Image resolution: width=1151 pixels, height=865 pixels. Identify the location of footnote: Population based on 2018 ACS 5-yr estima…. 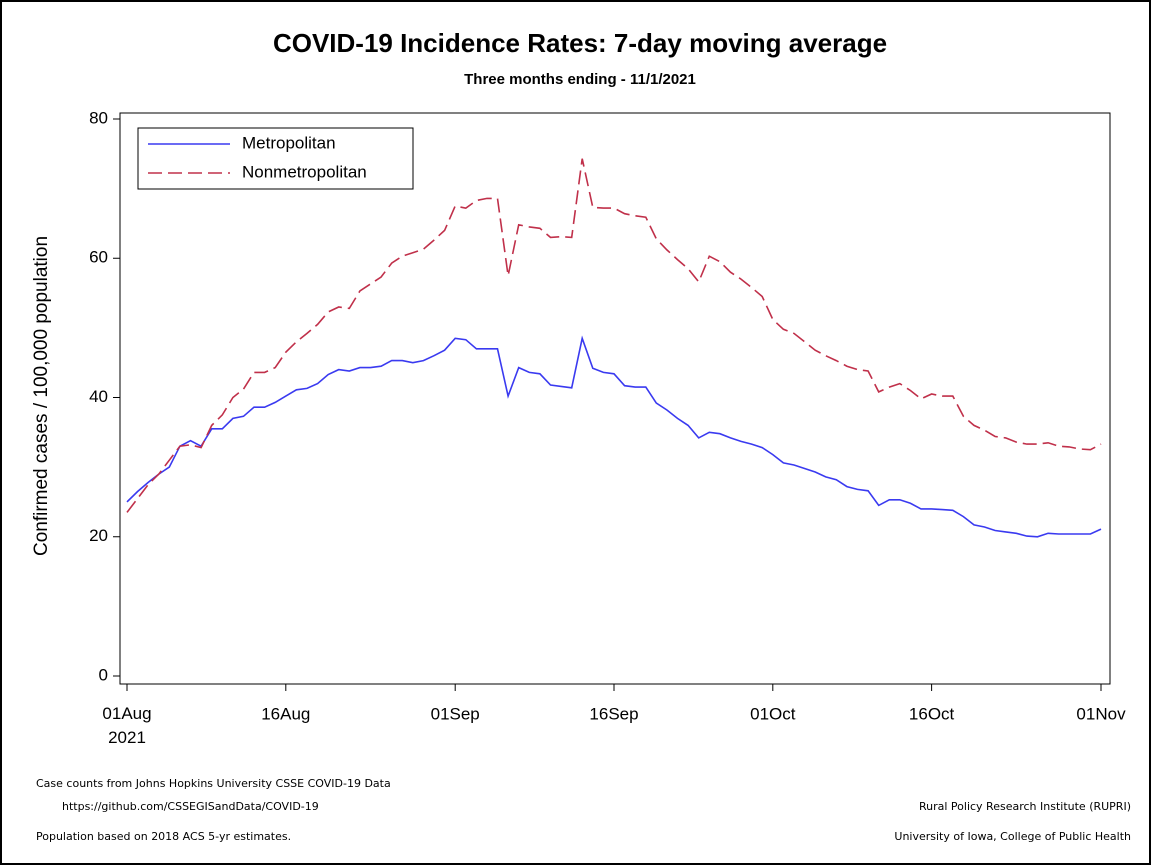
(163, 836).